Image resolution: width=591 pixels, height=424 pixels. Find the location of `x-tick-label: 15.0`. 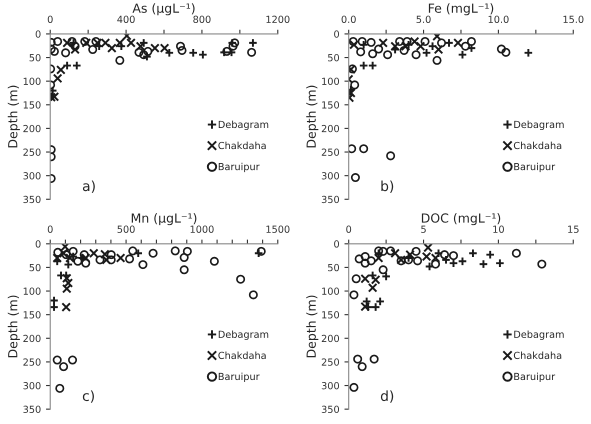

x-tick-label: 15.0 is located at coordinates (574, 20).